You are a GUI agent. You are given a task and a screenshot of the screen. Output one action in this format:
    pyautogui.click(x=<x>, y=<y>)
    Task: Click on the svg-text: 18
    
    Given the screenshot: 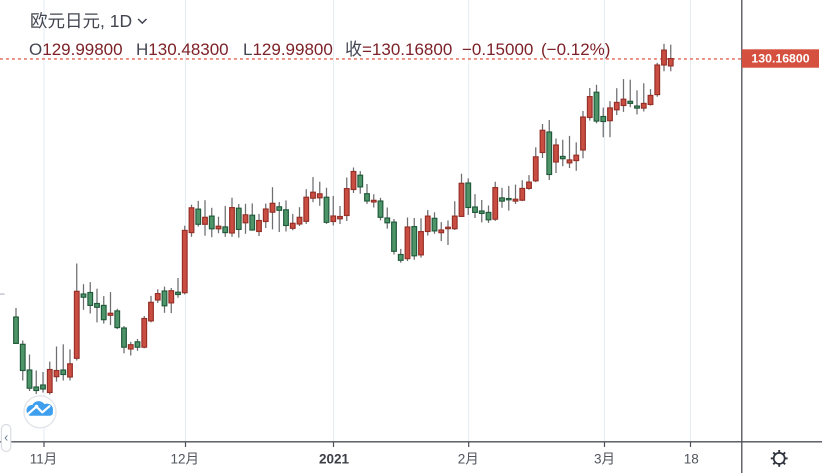 What is the action you would take?
    pyautogui.click(x=691, y=459)
    